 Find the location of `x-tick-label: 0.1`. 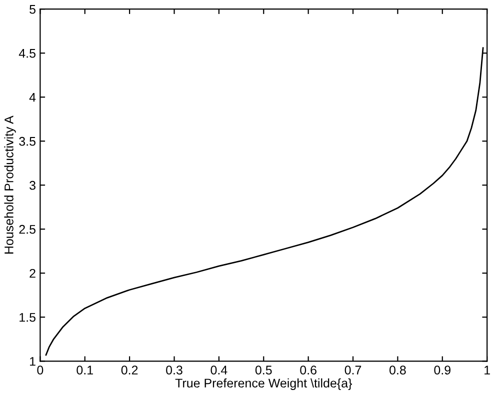

x-tick-label: 0.1 is located at coordinates (84, 370).